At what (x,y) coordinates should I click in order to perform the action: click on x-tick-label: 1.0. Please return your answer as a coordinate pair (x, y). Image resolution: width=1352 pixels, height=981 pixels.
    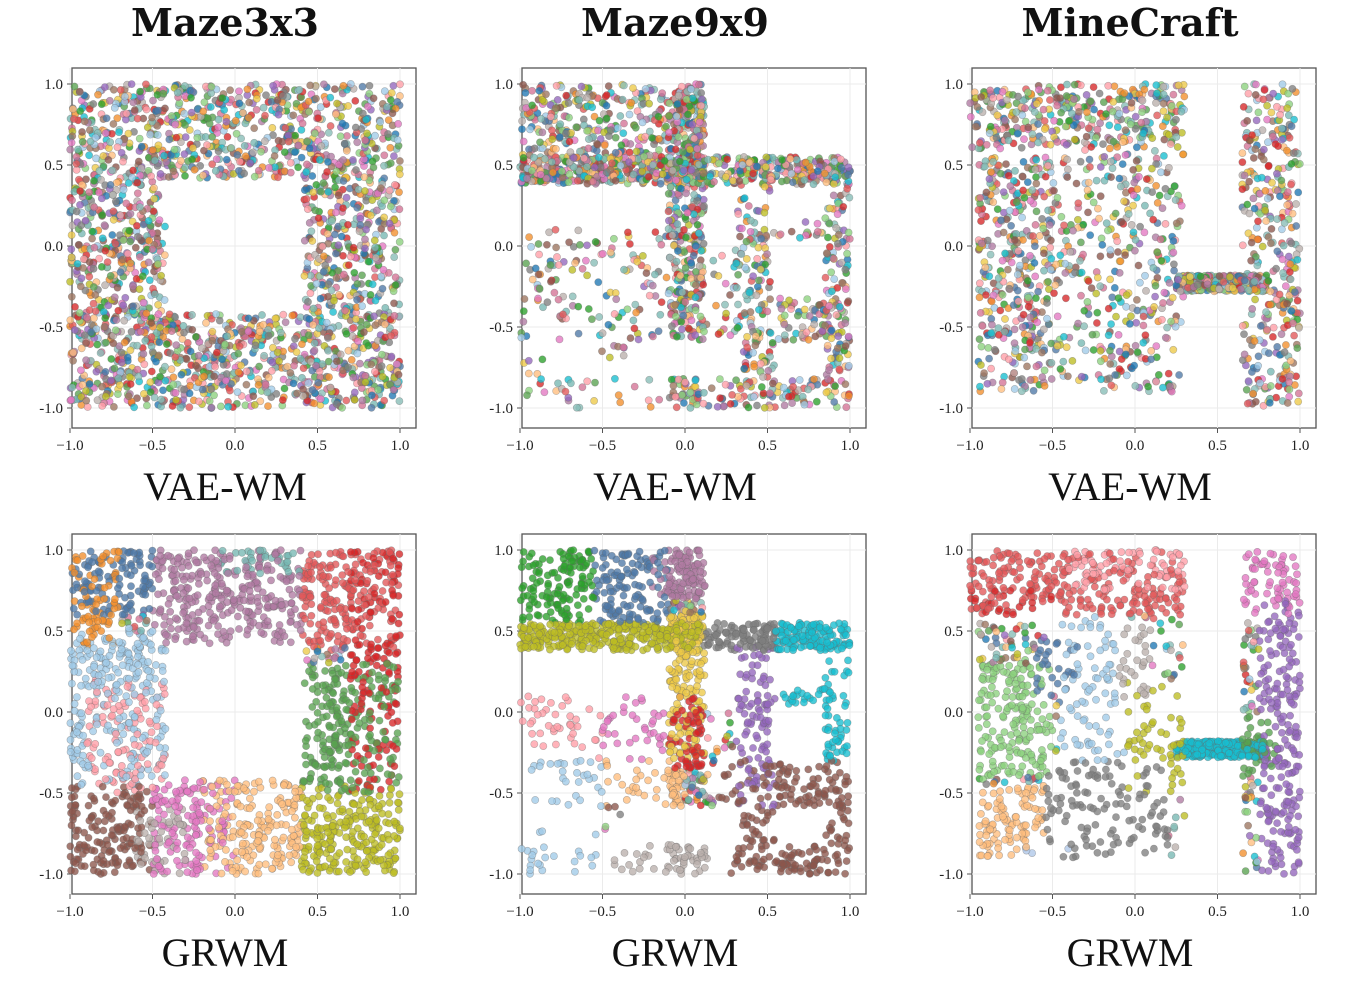
    Looking at the image, I should click on (400, 446).